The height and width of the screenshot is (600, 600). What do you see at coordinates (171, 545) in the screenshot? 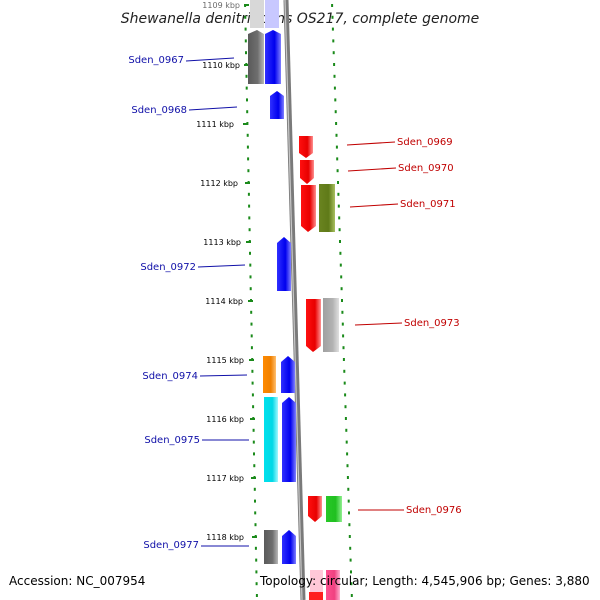
I see `label-sden-0977: Sden_0977` at bounding box center [171, 545].